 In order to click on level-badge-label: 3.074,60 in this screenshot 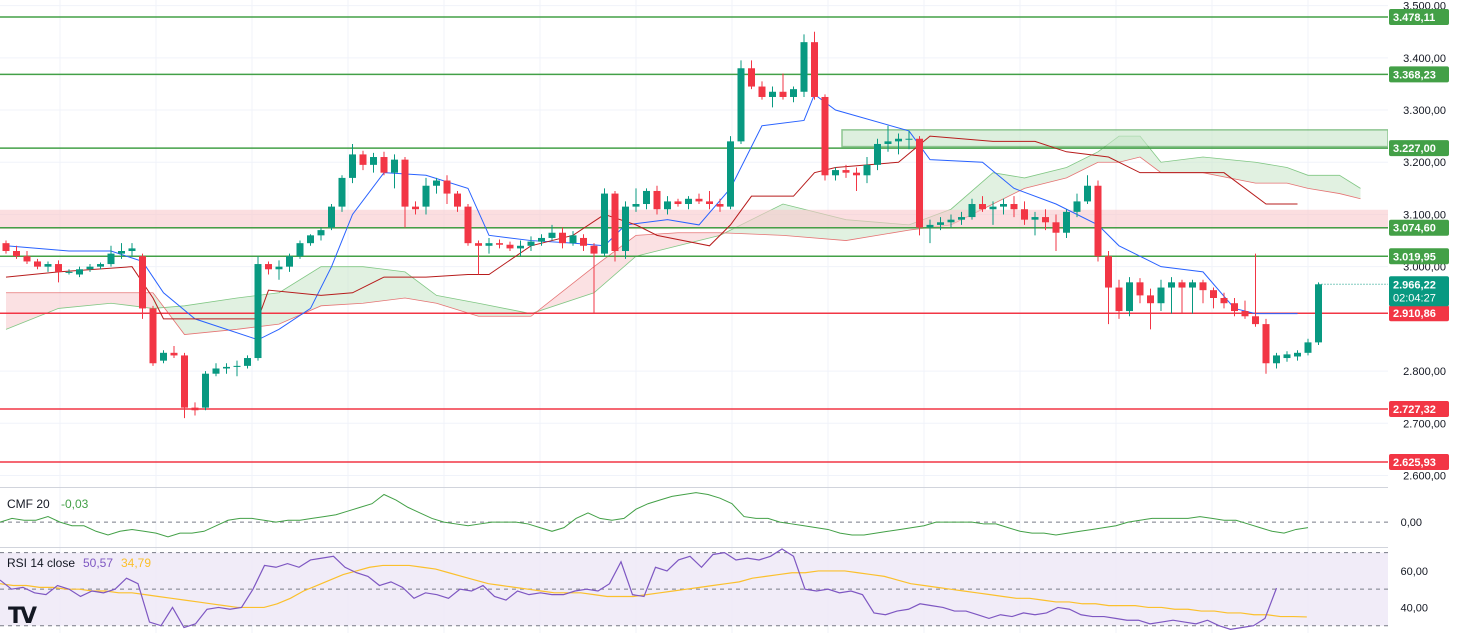, I will do `click(1414, 229)`.